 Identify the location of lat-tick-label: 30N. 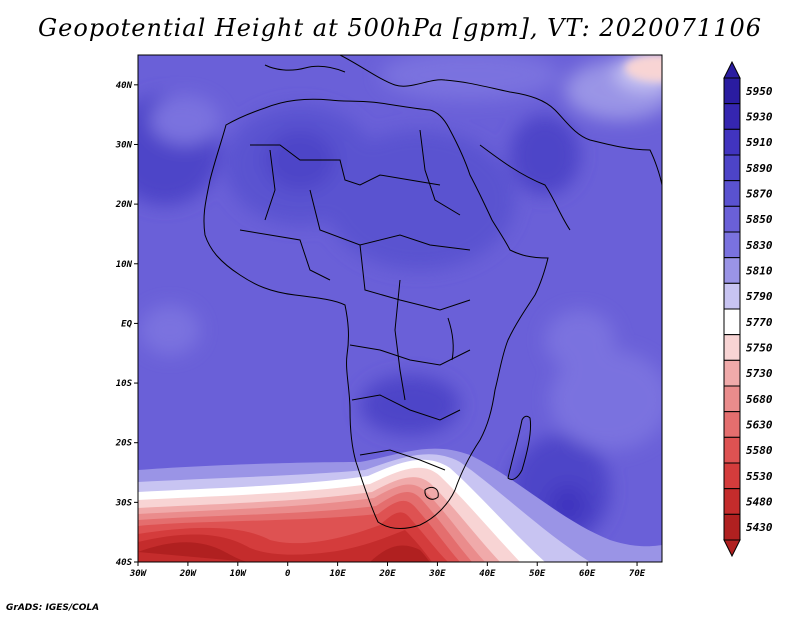
(124, 145).